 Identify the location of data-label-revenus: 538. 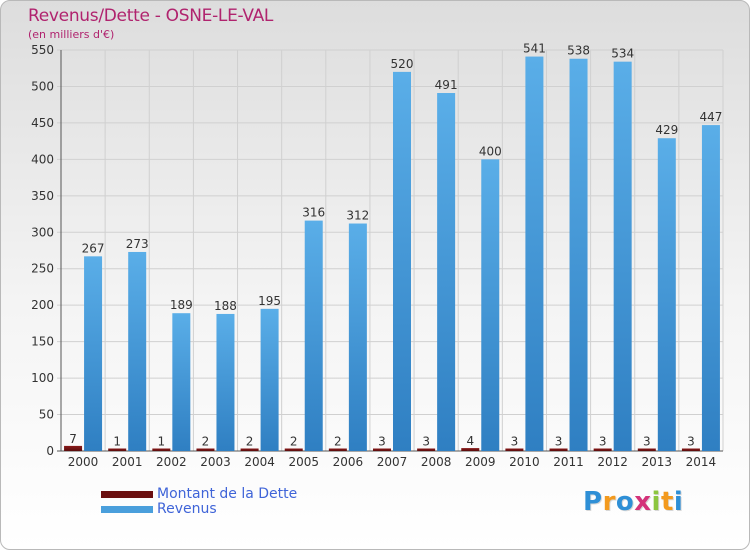
(578, 51).